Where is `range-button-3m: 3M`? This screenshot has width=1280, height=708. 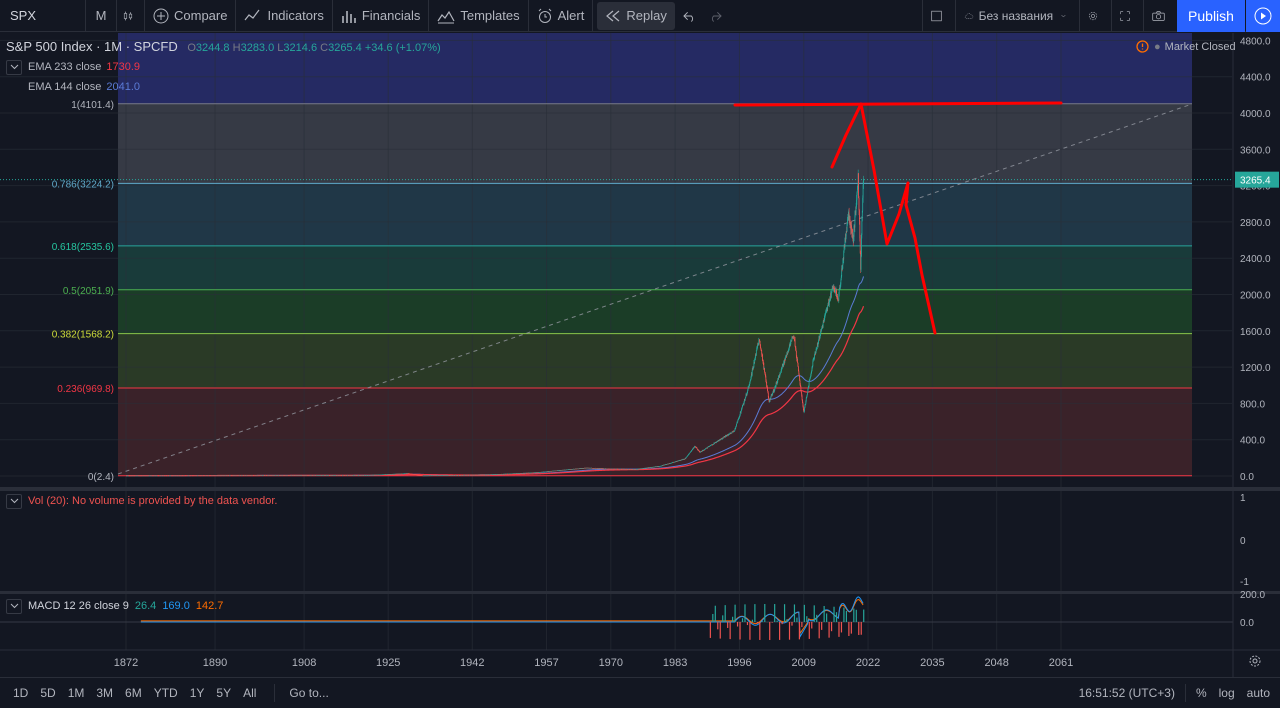 range-button-3m: 3M is located at coordinates (105, 693).